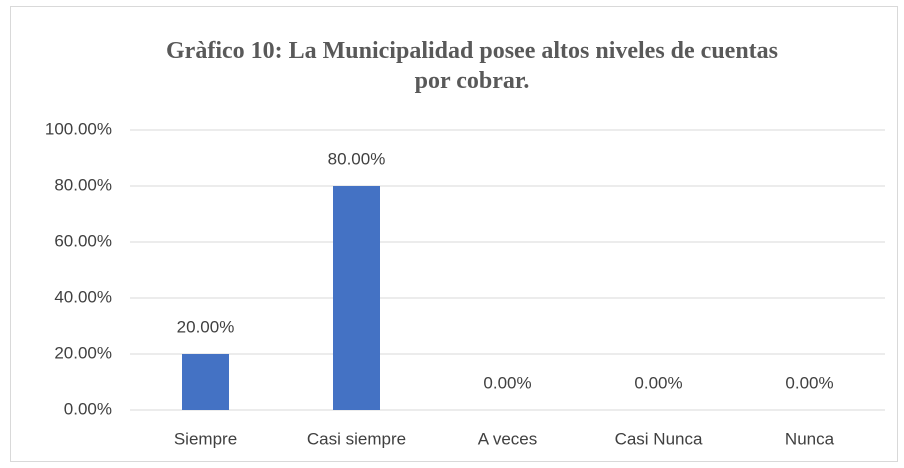  Describe the element at coordinates (83, 240) in the screenshot. I see `y-tick-label: 60.00%` at that location.